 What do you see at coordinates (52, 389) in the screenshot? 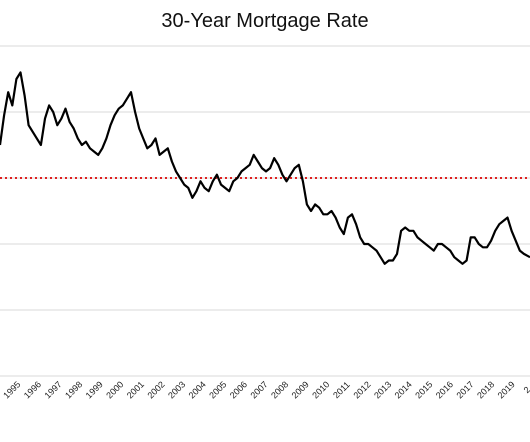
I see `x-tick-label: 1997` at bounding box center [52, 389].